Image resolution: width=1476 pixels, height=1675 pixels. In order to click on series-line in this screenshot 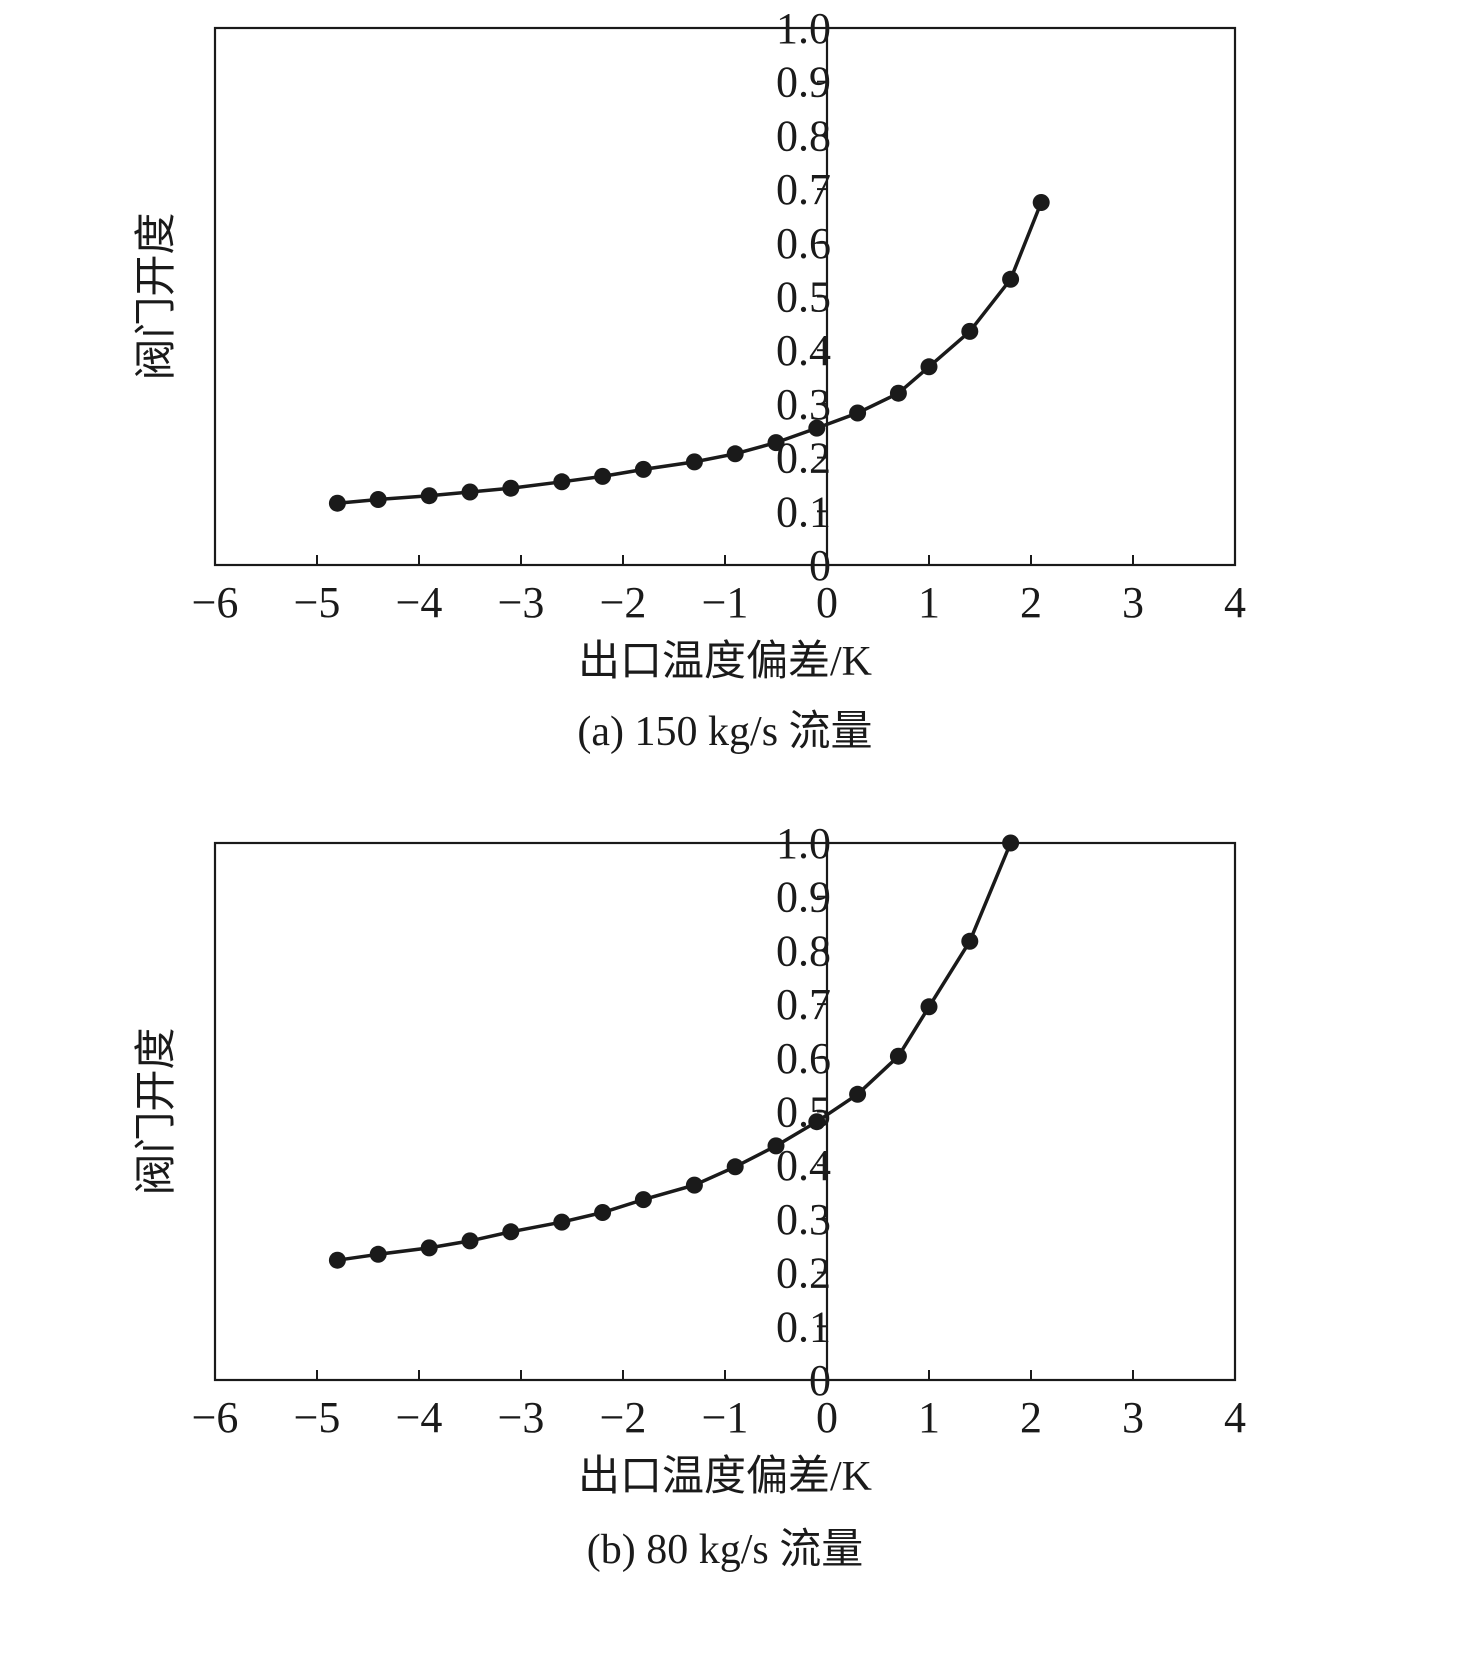, I will do `click(675, 1052)`.